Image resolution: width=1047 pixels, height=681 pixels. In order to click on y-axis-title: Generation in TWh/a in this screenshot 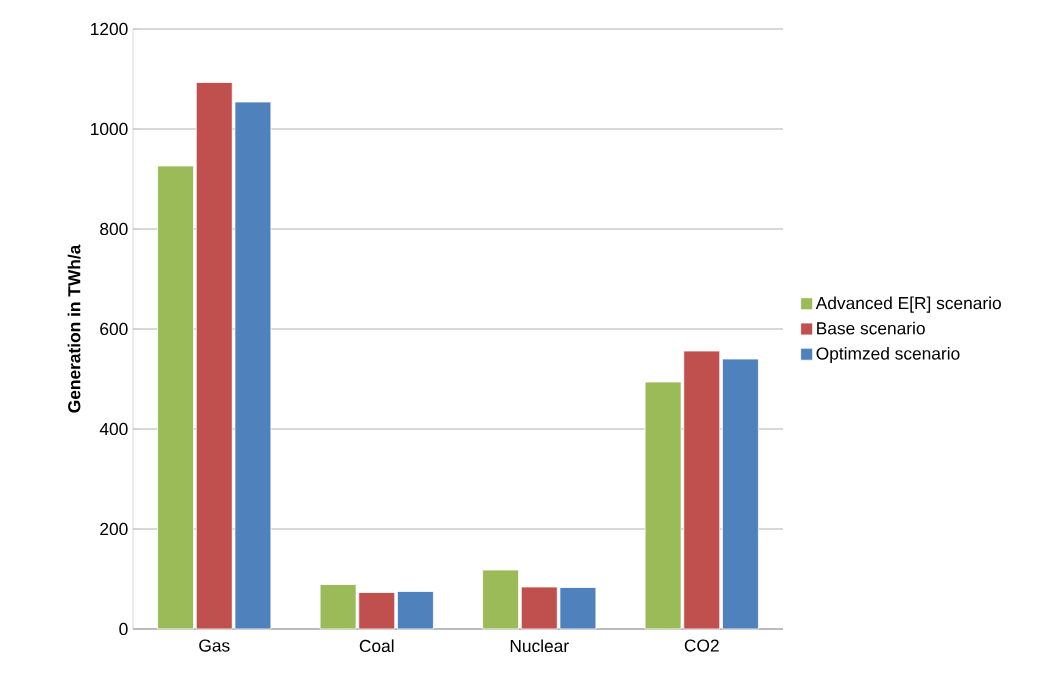, I will do `click(74, 328)`.